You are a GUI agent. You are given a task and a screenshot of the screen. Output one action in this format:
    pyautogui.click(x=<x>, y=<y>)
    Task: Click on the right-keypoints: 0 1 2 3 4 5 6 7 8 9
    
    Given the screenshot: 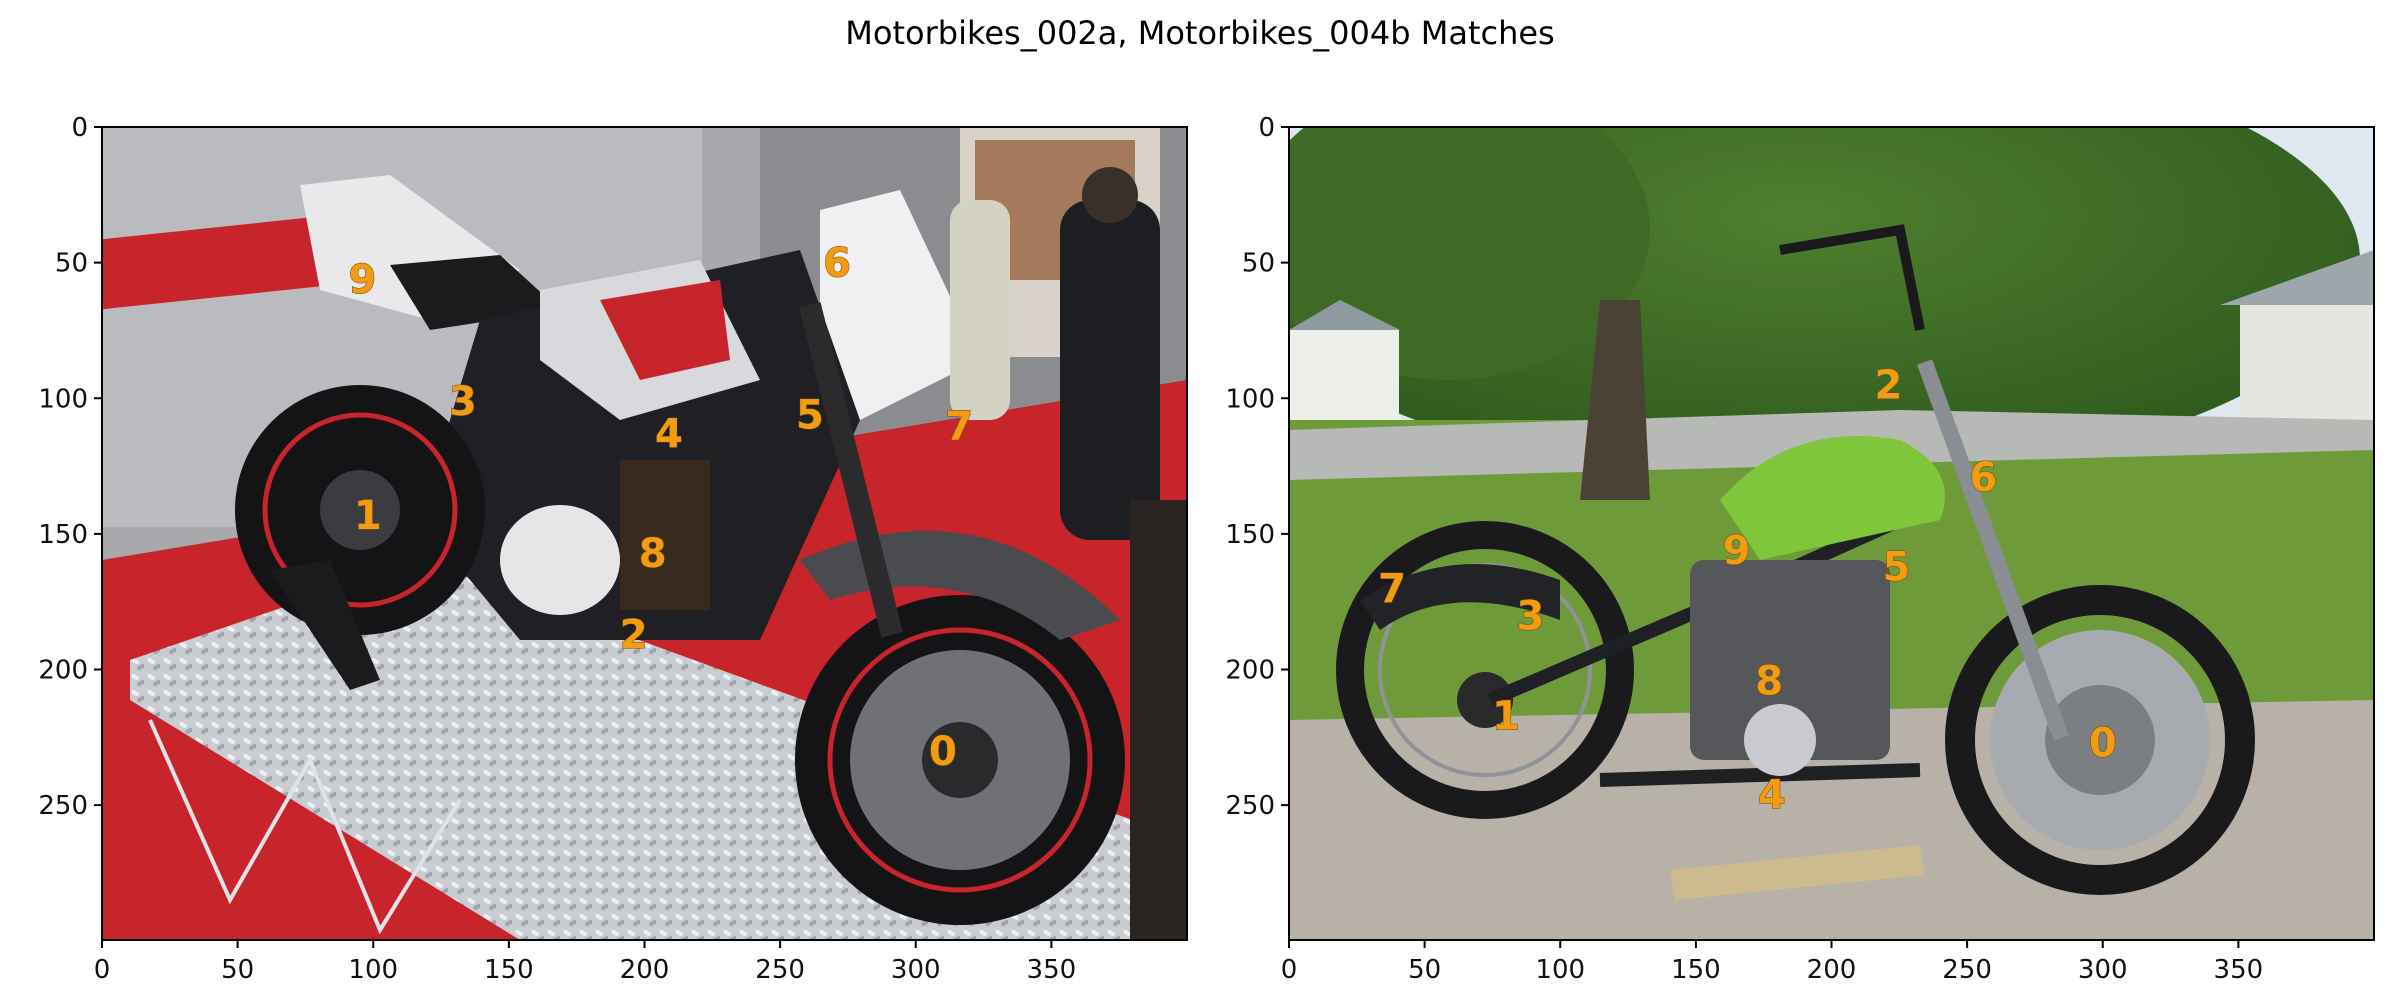 What is the action you would take?
    pyautogui.click(x=1748, y=590)
    